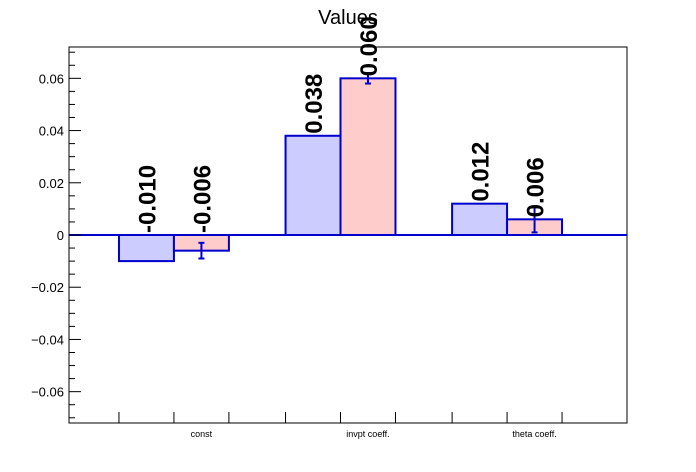  What do you see at coordinates (51, 131) in the screenshot?
I see `y-tick-label: 0.04` at bounding box center [51, 131].